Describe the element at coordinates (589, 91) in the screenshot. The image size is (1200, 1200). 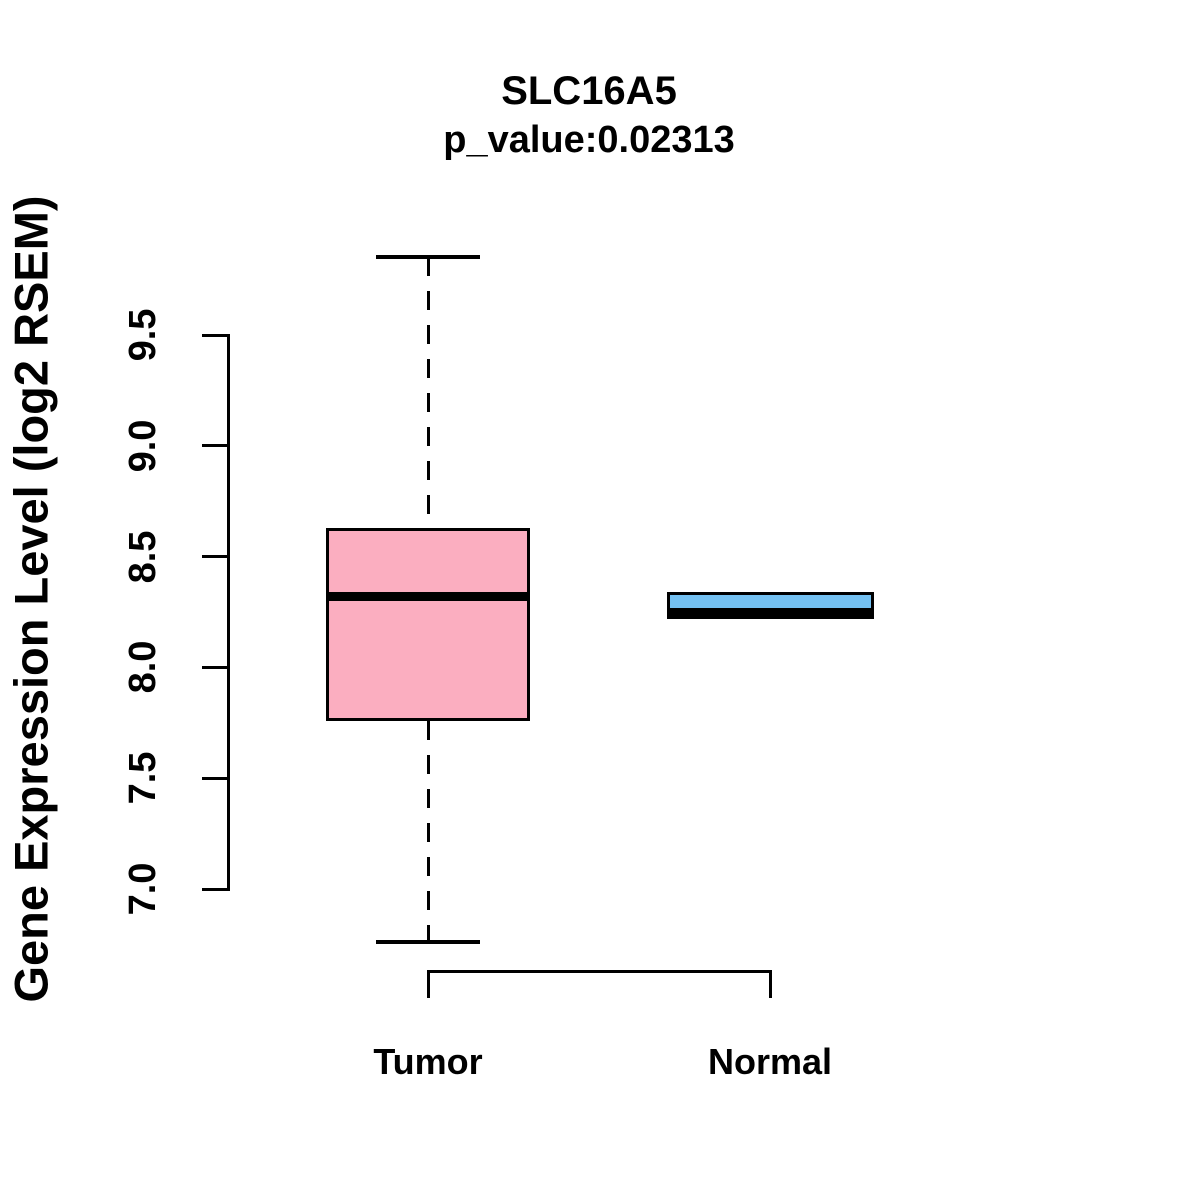
I see `chart-title: SLC16A5` at that location.